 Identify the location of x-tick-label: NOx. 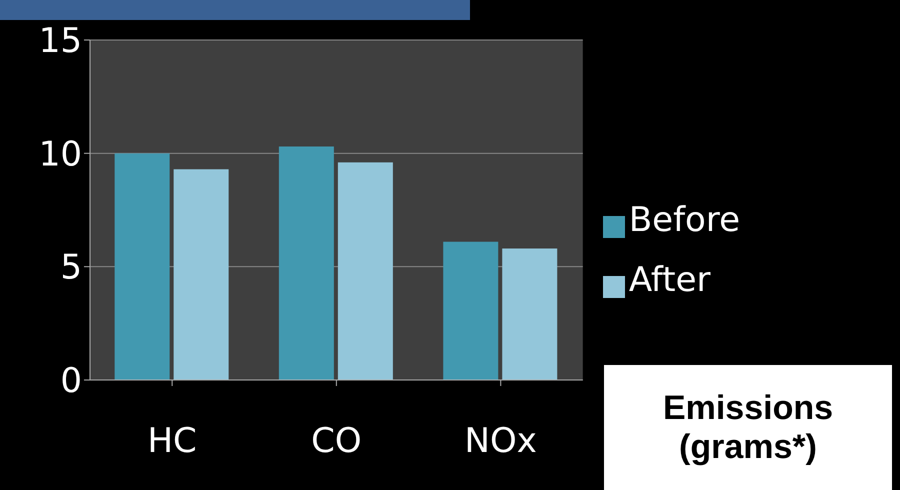
(500, 441).